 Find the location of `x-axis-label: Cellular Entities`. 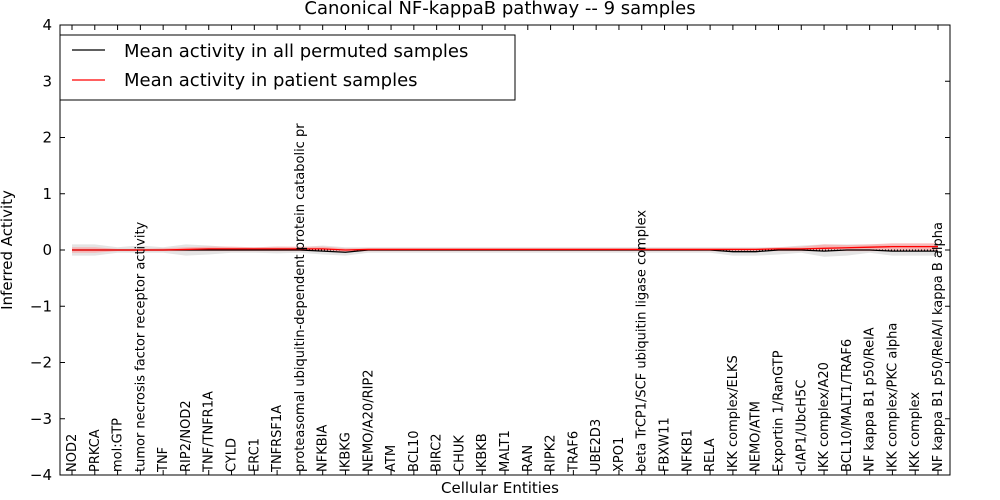

x-axis-label: Cellular Entities is located at coordinates (500, 488).